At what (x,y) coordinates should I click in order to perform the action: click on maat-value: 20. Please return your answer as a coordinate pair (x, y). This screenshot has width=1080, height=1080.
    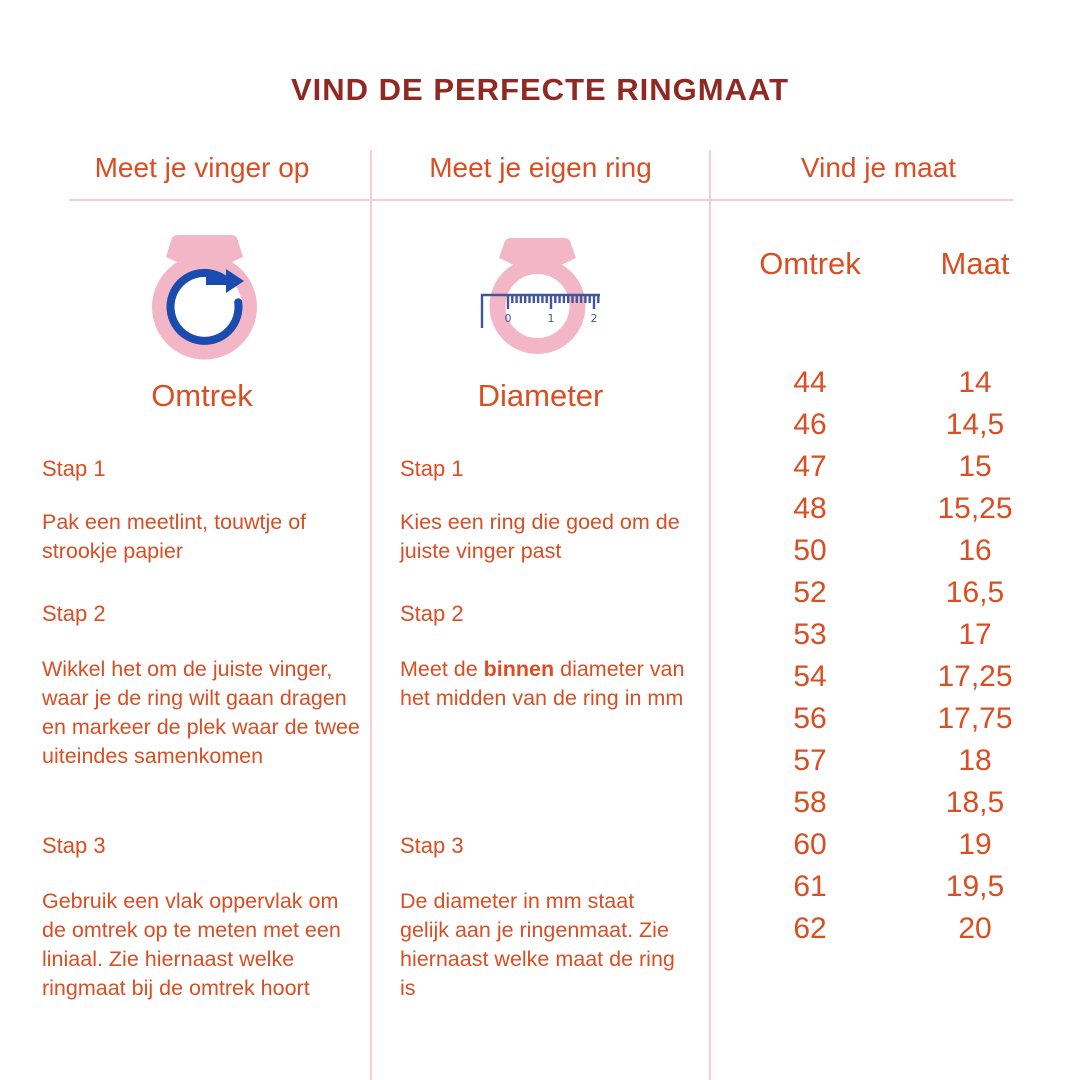
    Looking at the image, I should click on (975, 928).